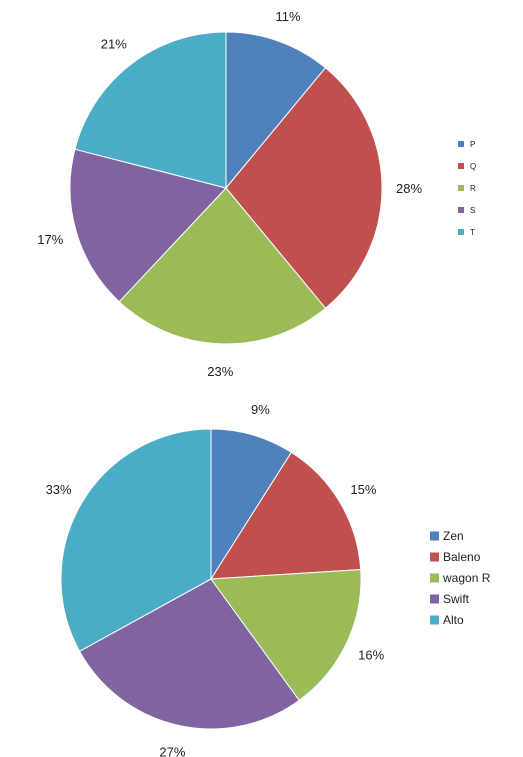  Describe the element at coordinates (150, 110) in the screenshot. I see `pie-1-slice-t` at that location.